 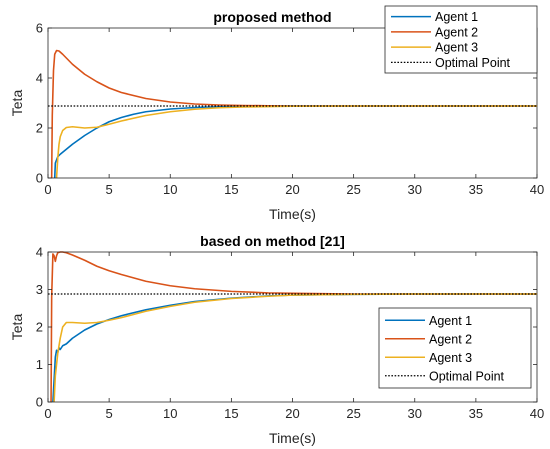 What do you see at coordinates (272, 17) in the screenshot?
I see `chart-title: proposed method` at bounding box center [272, 17].